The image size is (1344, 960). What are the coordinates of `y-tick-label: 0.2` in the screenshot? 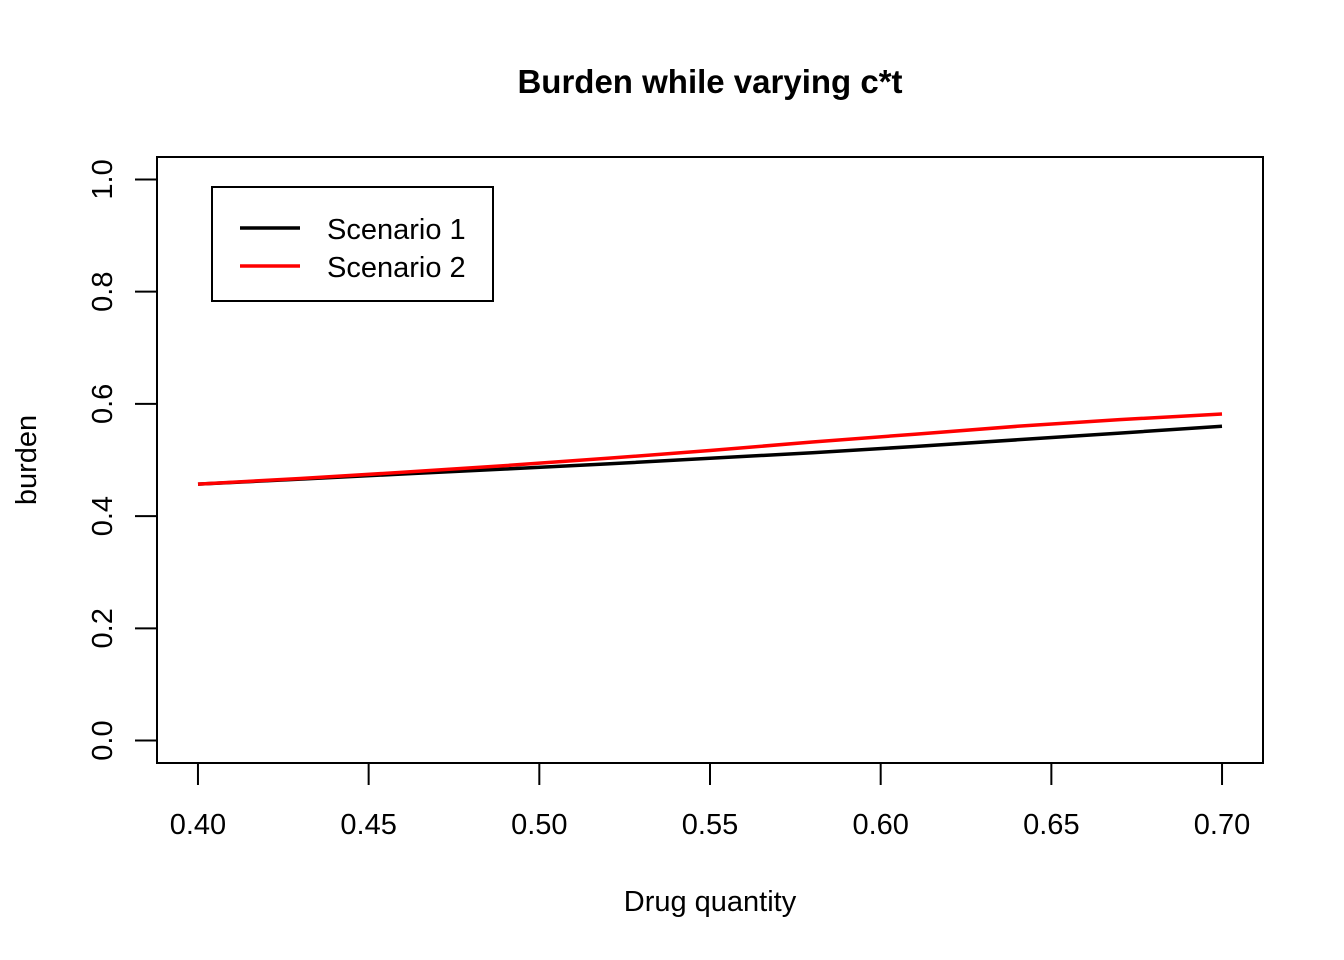 It's located at (103, 628).